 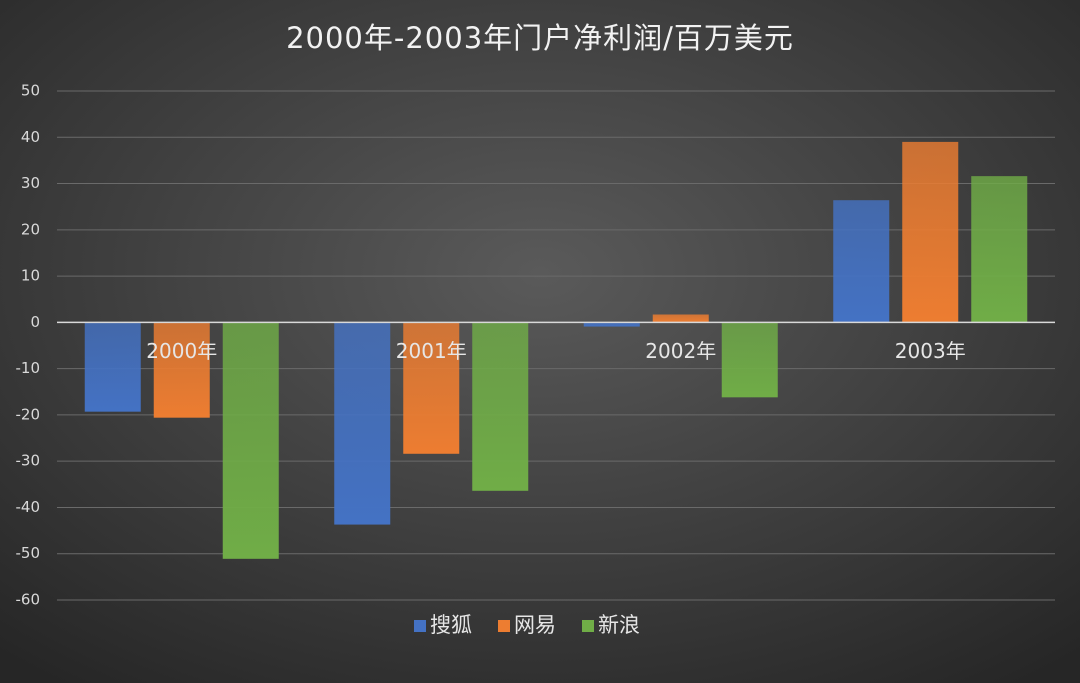 What do you see at coordinates (30, 276) in the screenshot?
I see `y-tick-label: 10` at bounding box center [30, 276].